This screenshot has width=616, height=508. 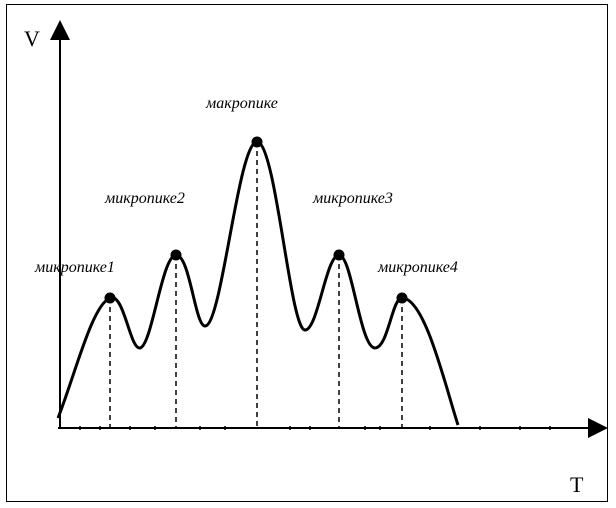 What do you see at coordinates (577, 484) in the screenshot?
I see `x-axis-label: T` at bounding box center [577, 484].